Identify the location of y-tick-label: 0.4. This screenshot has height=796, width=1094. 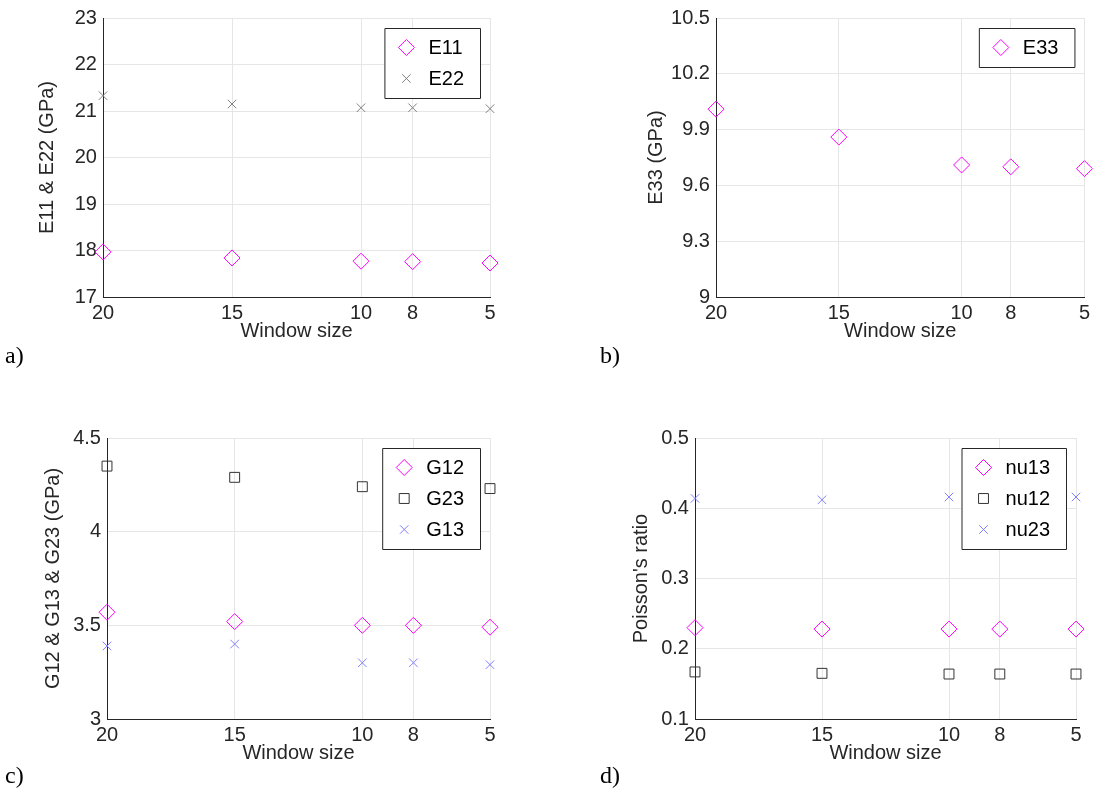
(675, 506).